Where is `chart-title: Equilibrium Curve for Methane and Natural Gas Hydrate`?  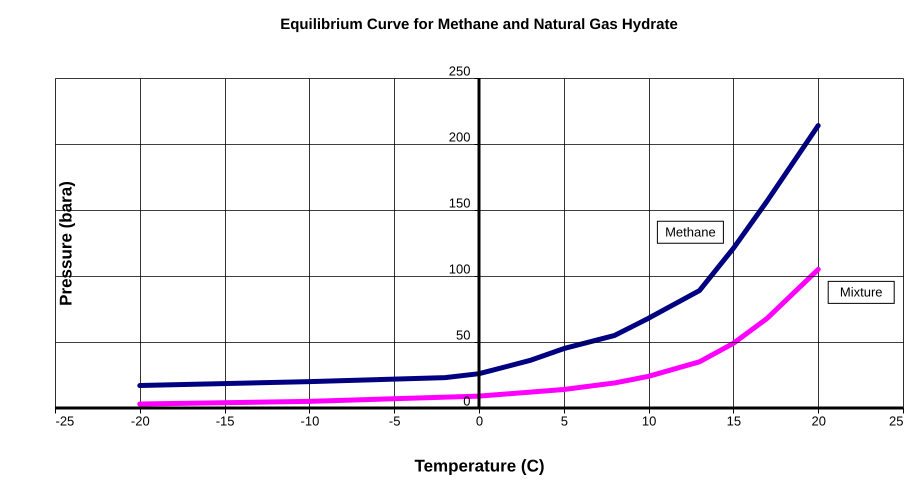
chart-title: Equilibrium Curve for Methane and Natural Gas Hydrate is located at coordinates (479, 24).